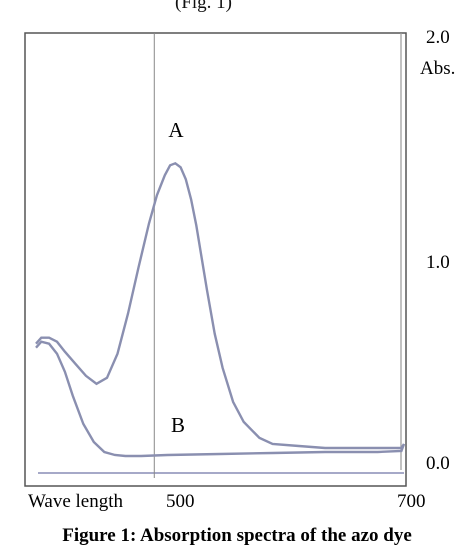 Image resolution: width=474 pixels, height=549 pixels. I want to click on top-caption: (Fig. 1), so click(203, 6).